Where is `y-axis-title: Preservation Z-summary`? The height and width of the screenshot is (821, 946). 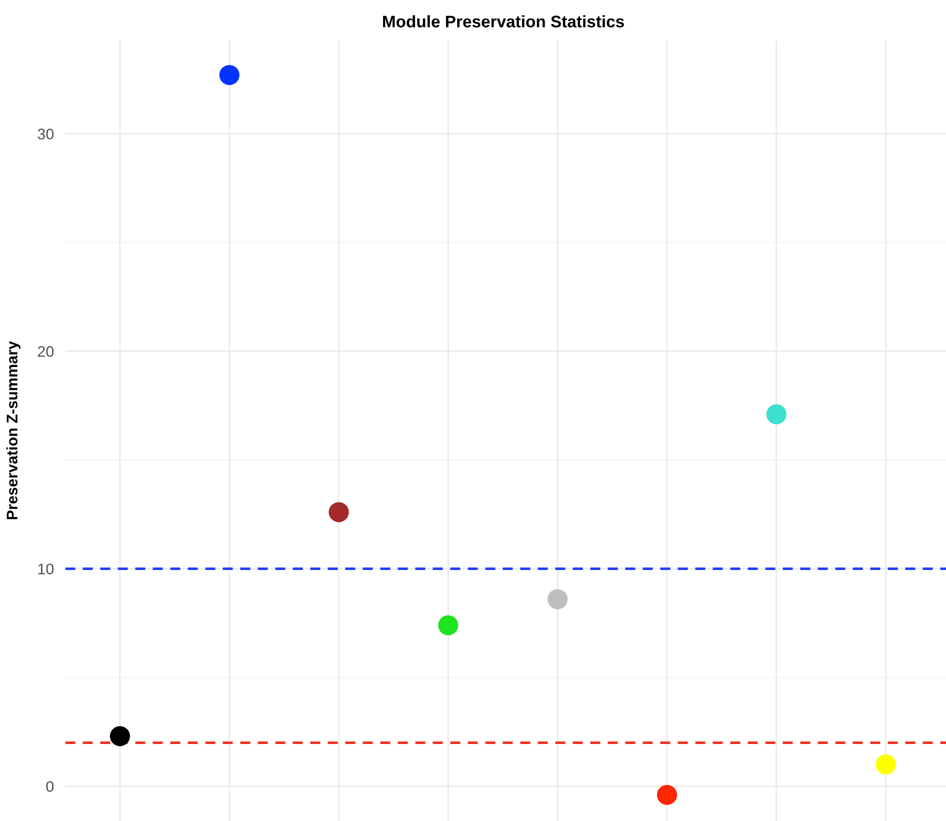
y-axis-title: Preservation Z-summary is located at coordinates (13, 430).